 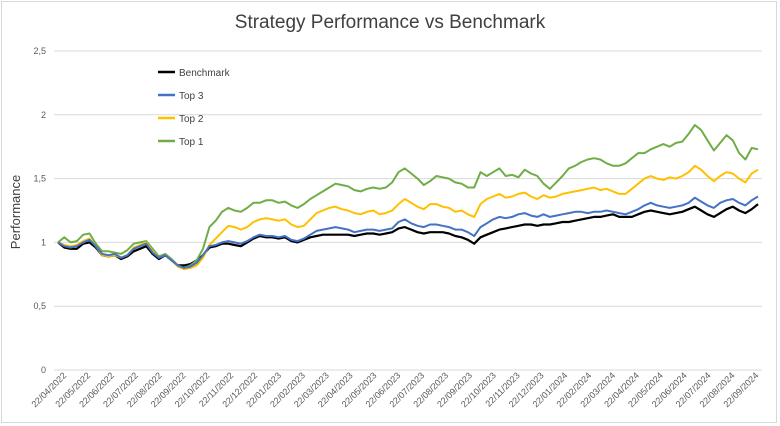 I want to click on y-tick-label: 0,5, so click(x=39, y=306).